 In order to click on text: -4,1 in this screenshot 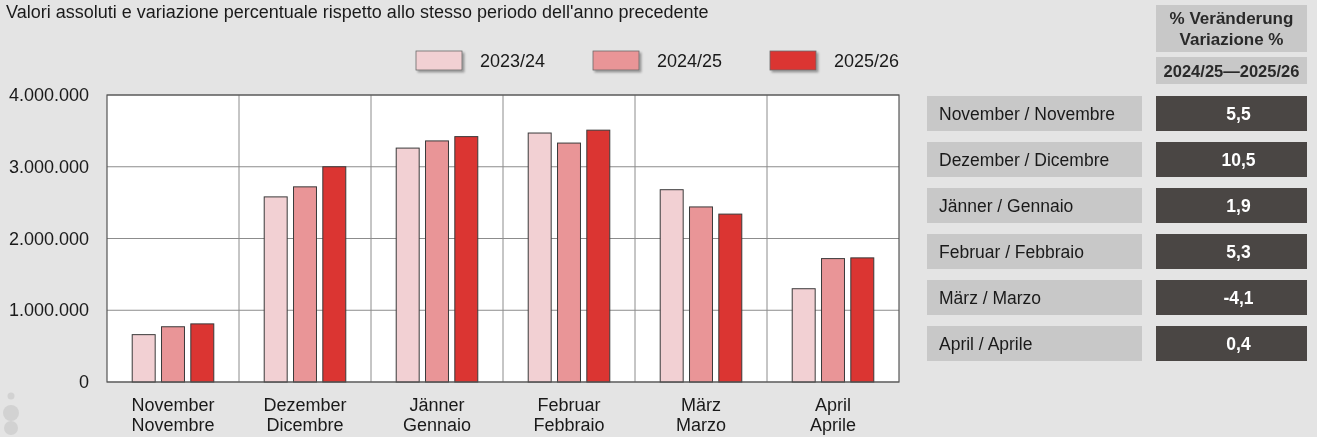, I will do `click(1238, 297)`.